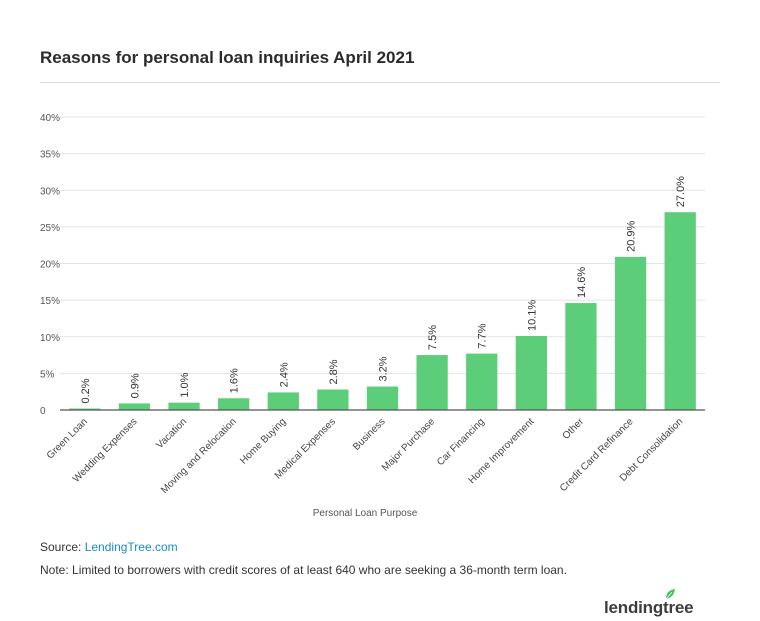  Describe the element at coordinates (50, 118) in the screenshot. I see `y-tick-label: 40%` at that location.